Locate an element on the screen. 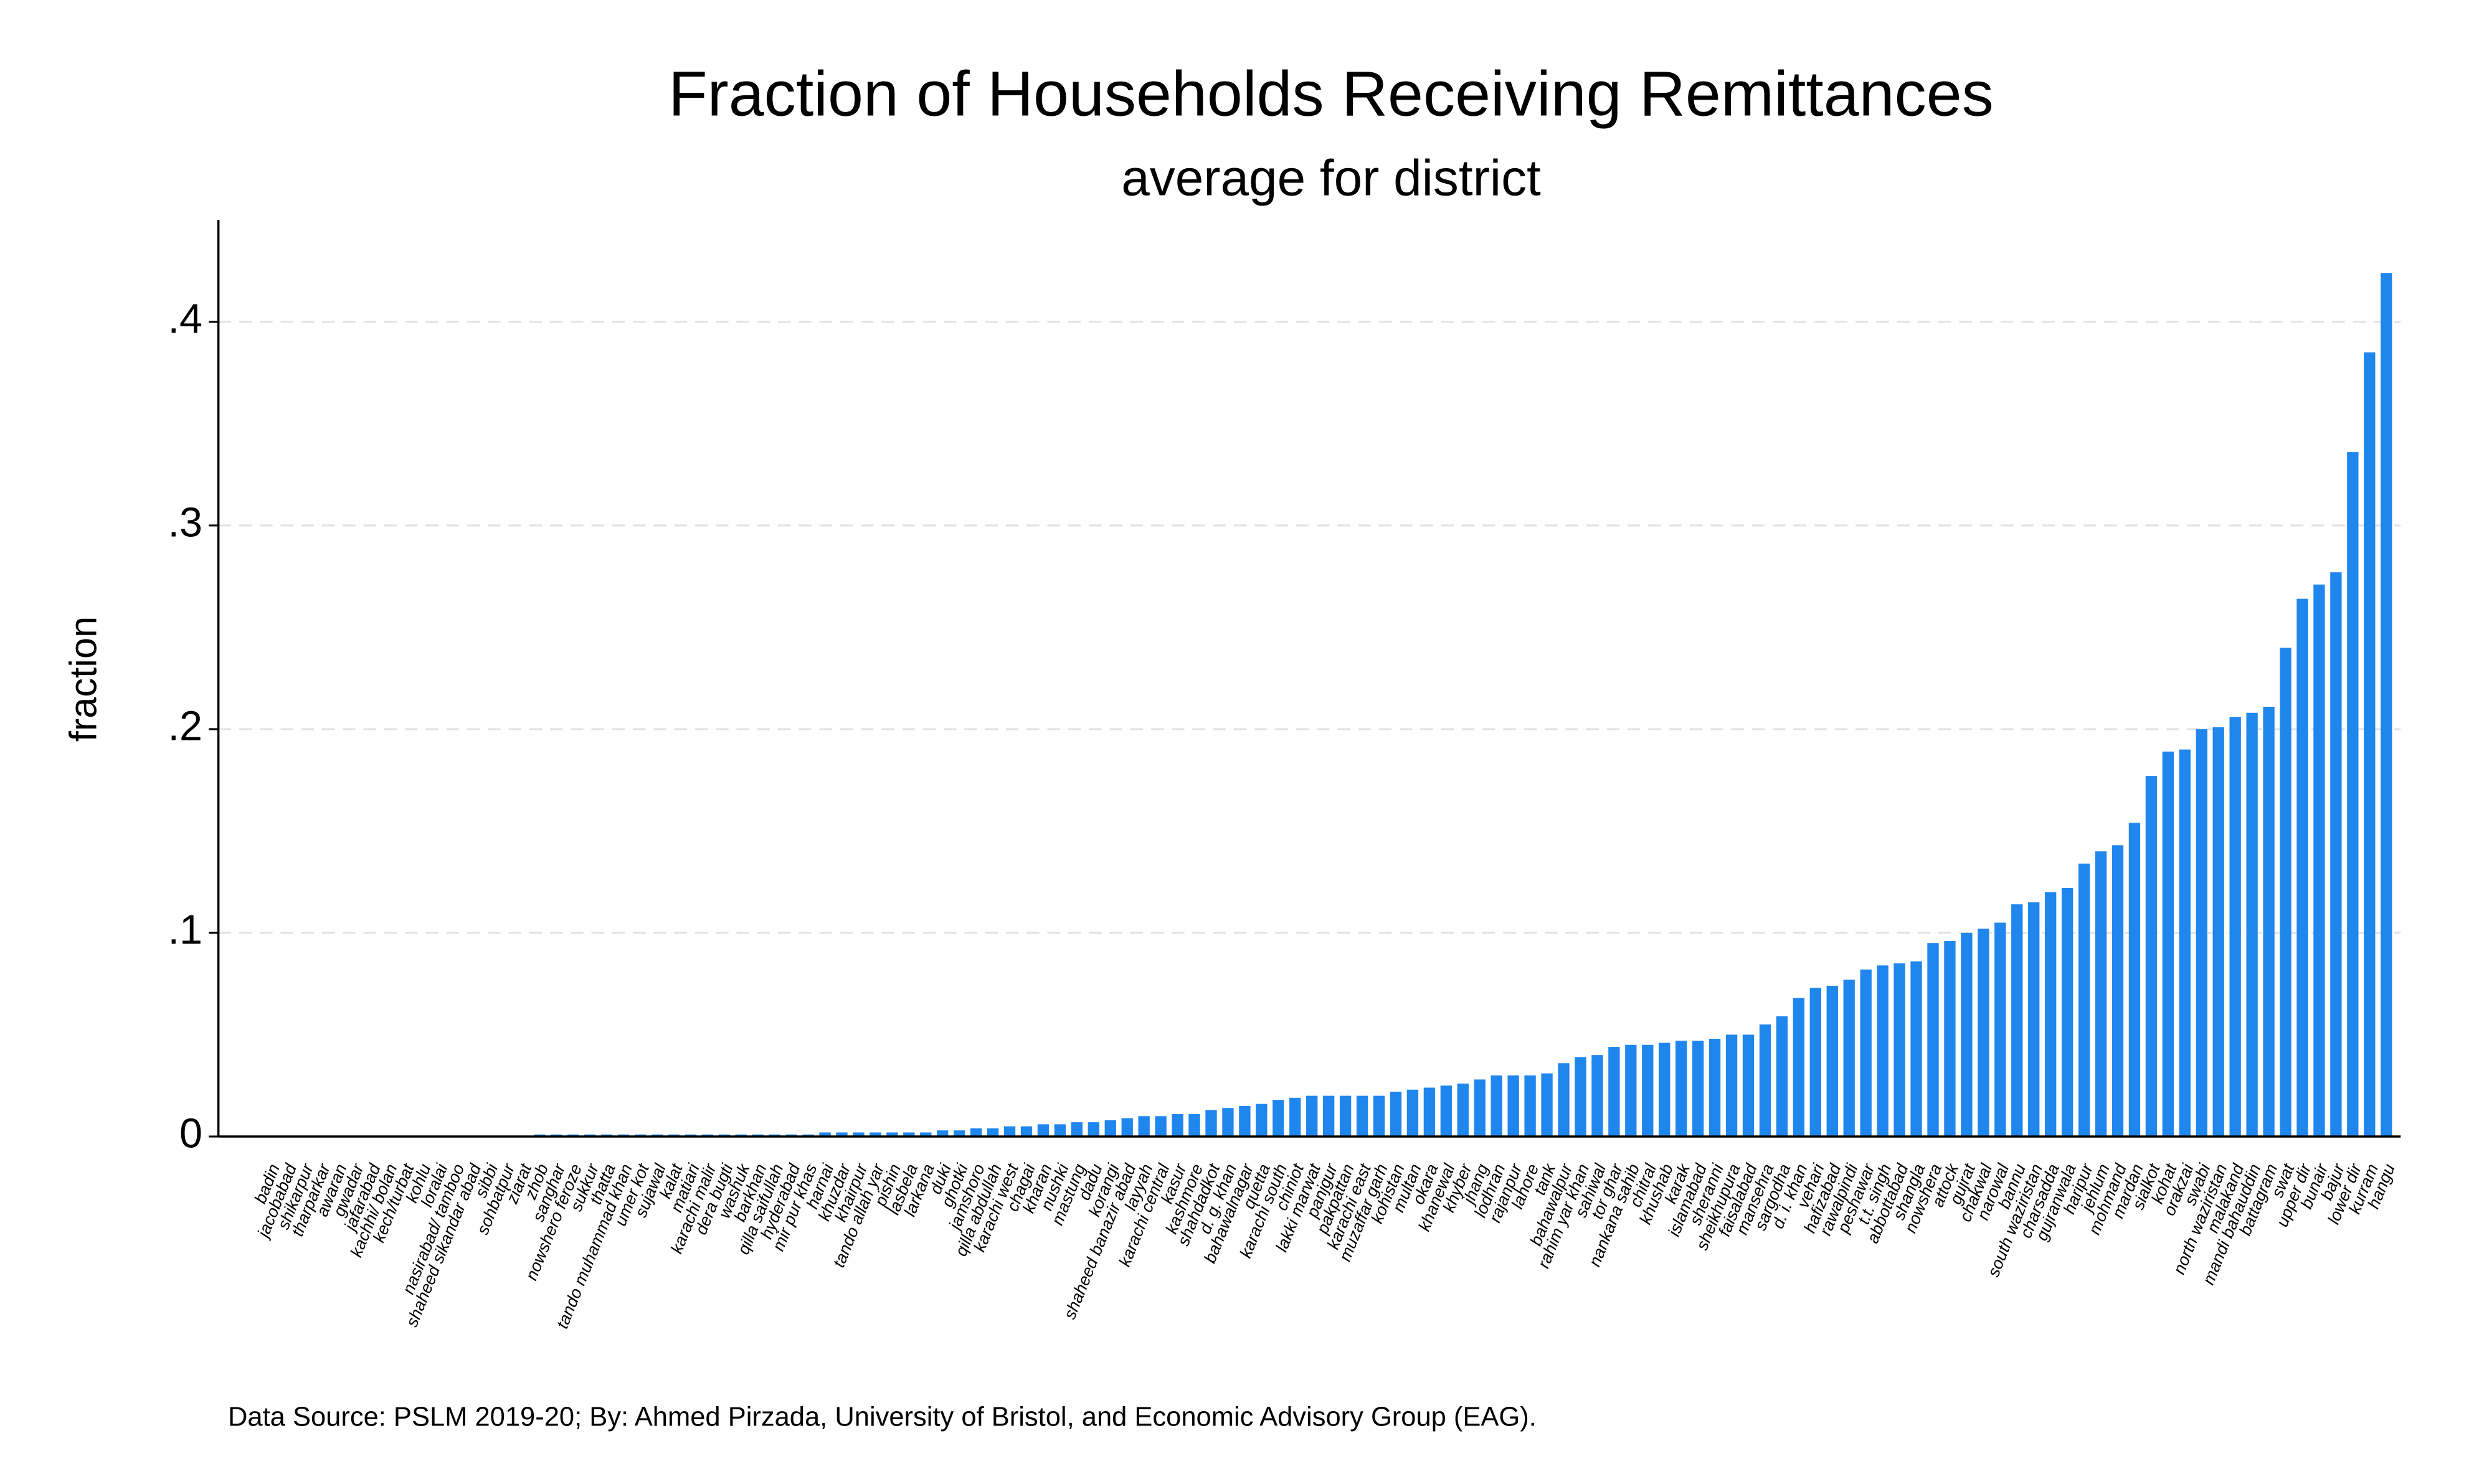 The height and width of the screenshot is (1484, 2474). y-tick-label: .2 is located at coordinates (185, 726).